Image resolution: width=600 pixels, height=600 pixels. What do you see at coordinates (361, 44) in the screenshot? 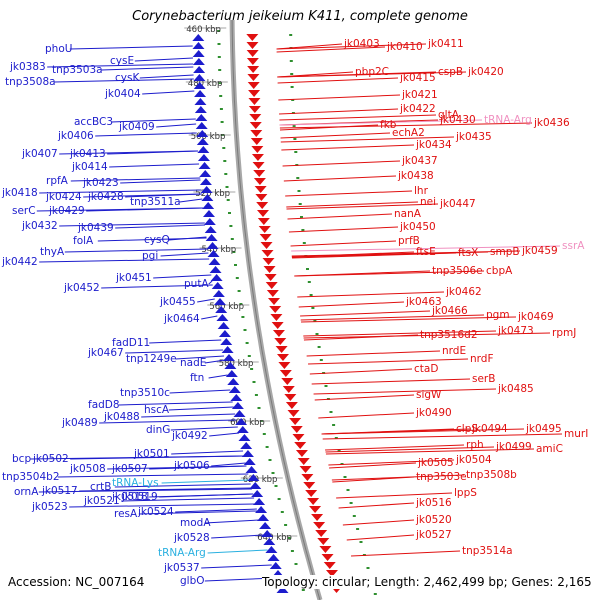
I see `gene-label-right: jk0403` at bounding box center [361, 44].